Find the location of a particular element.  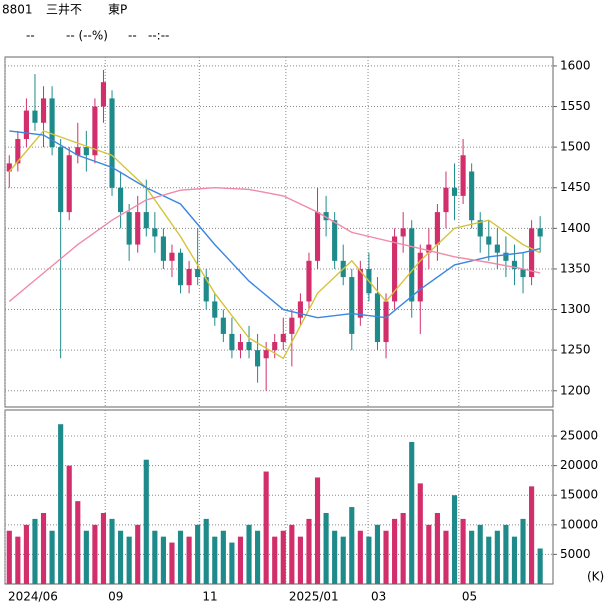

y-tick-label: 15000 is located at coordinates (579, 495).